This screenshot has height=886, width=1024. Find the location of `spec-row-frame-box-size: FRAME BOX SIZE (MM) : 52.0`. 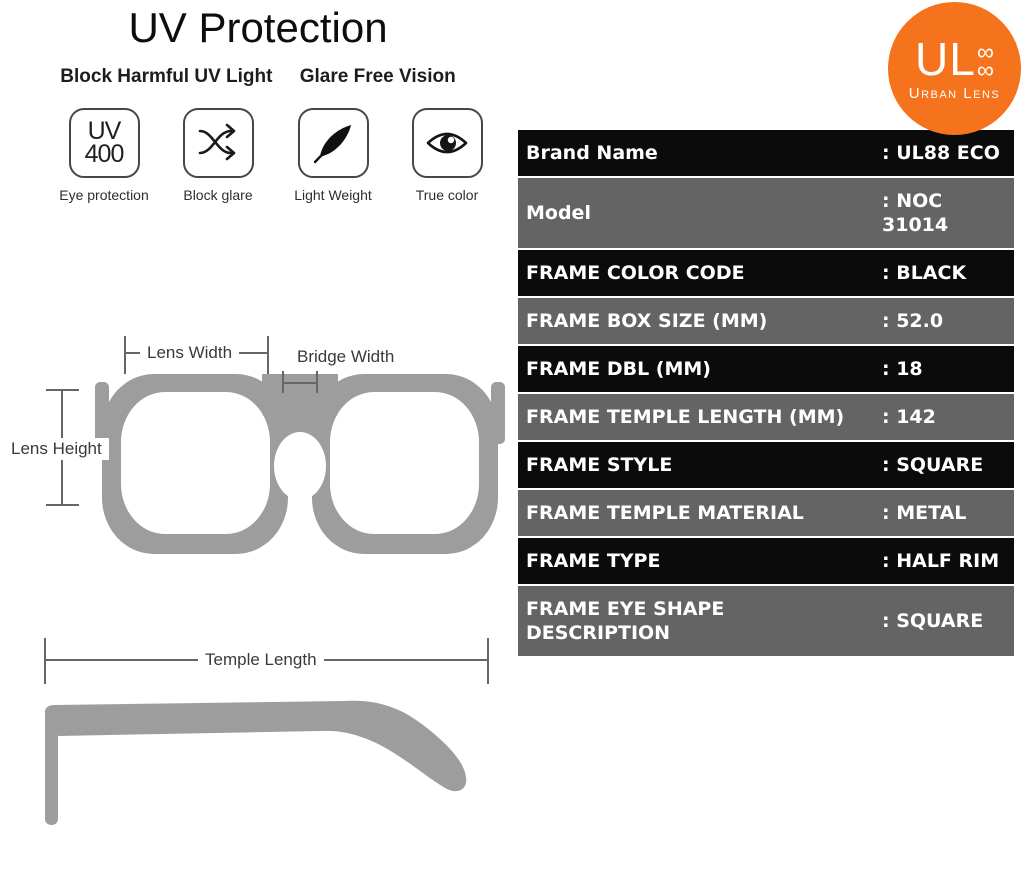

spec-row-frame-box-size: FRAME BOX SIZE (MM) : 52.0 is located at coordinates (766, 321).